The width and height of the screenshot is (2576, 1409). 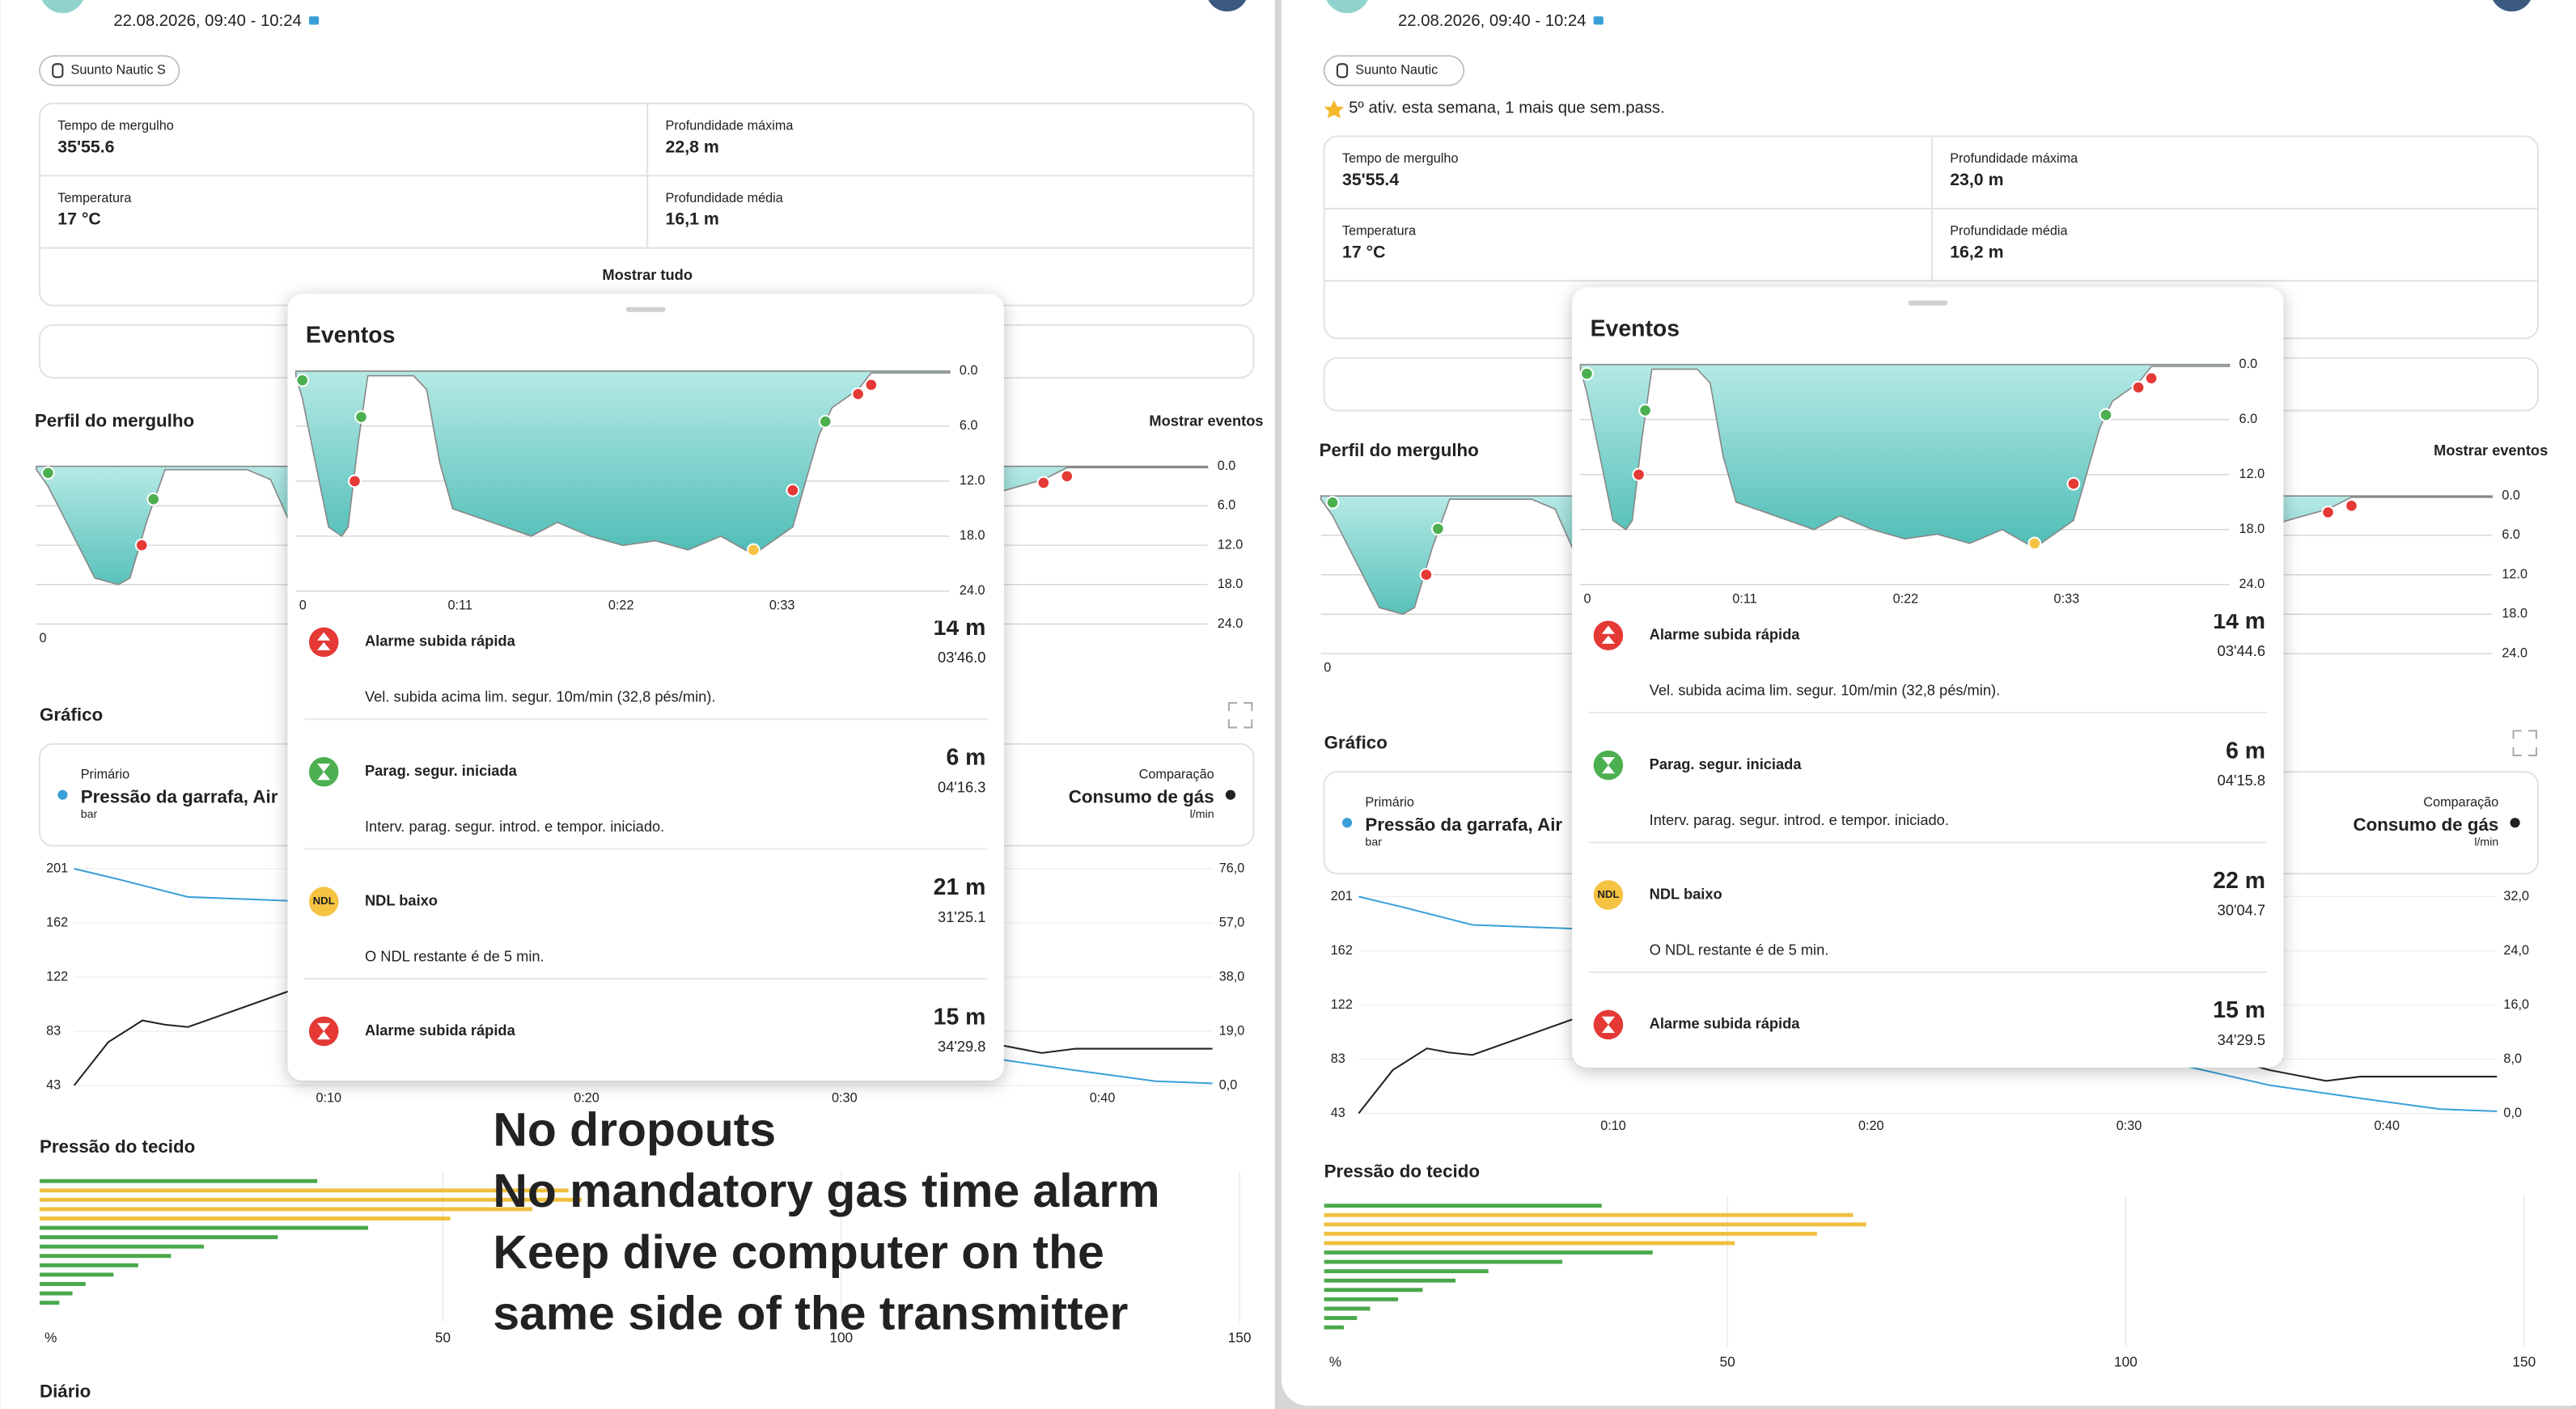 I want to click on y2-tick-label: 8,0, so click(x=2512, y=1058).